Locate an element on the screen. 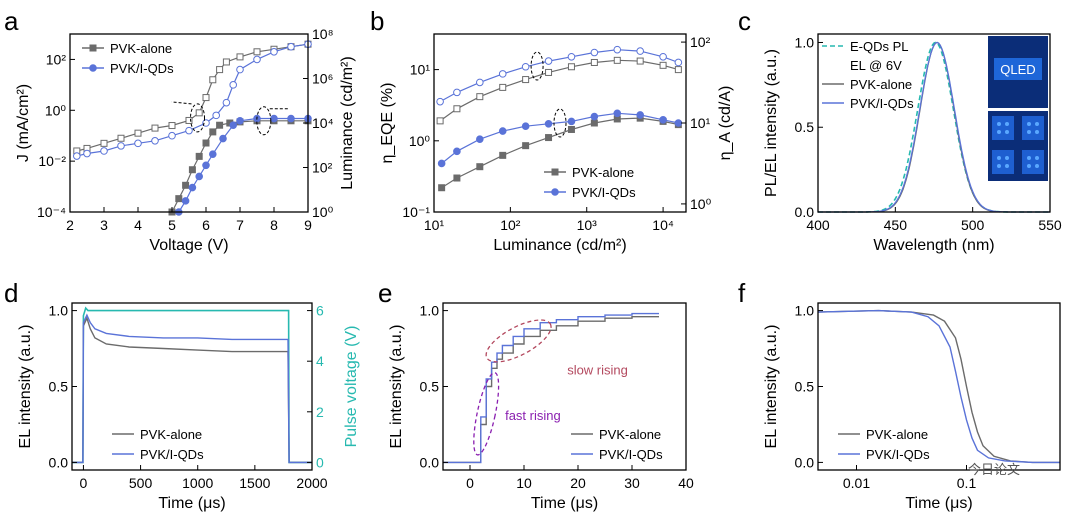  qled-label: QLED is located at coordinates (1017, 69).